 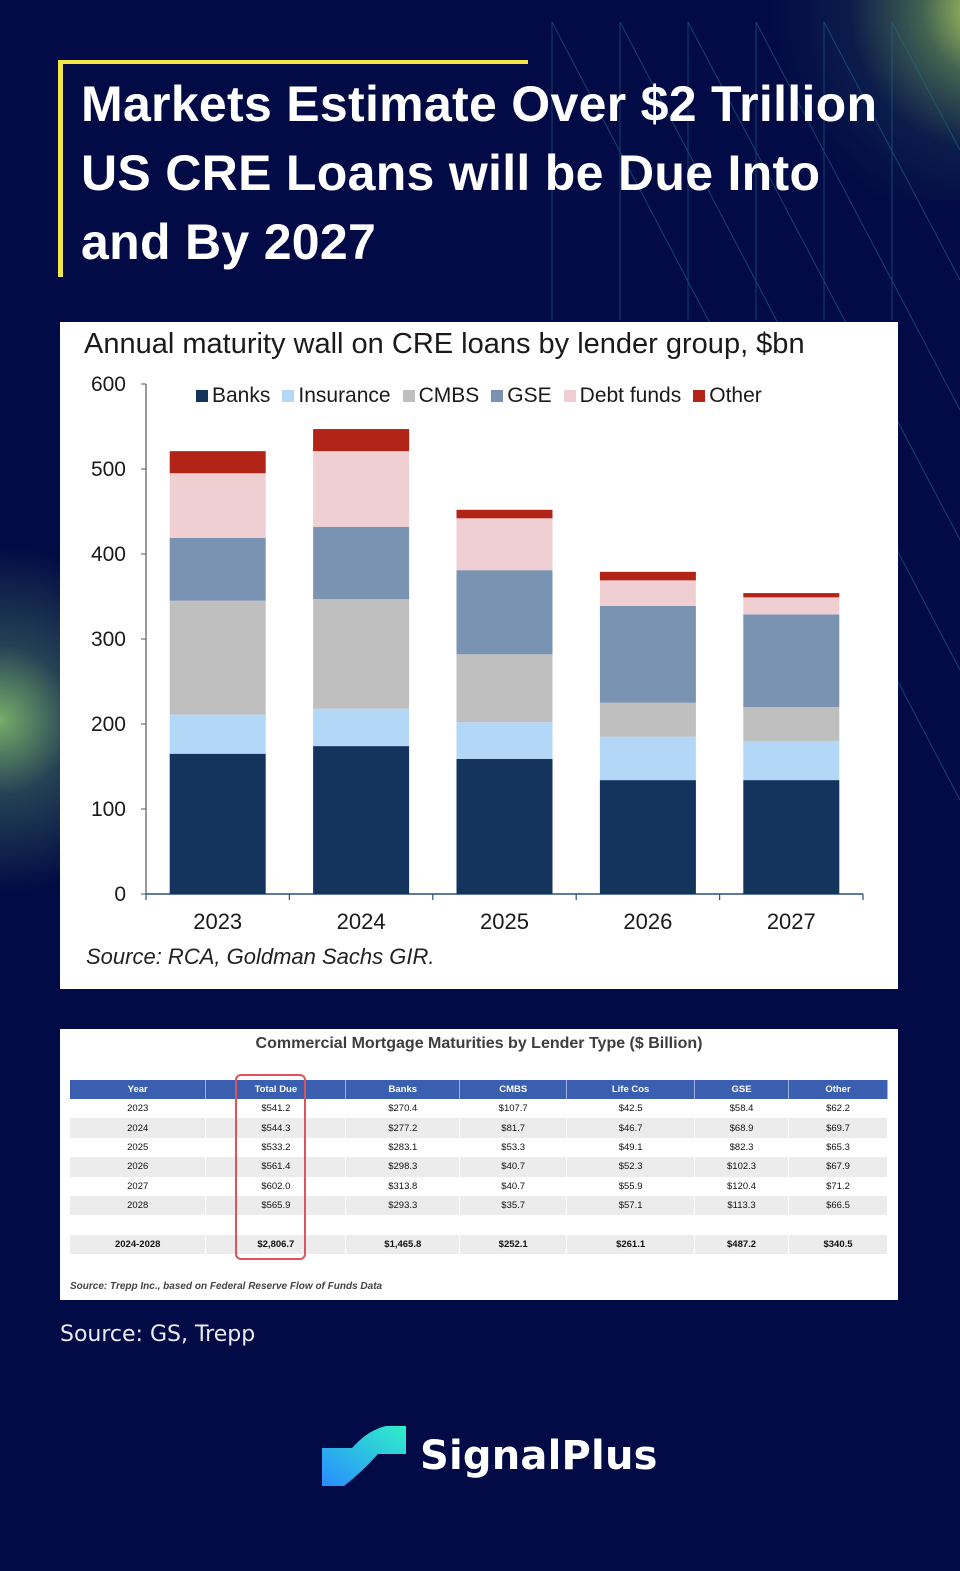 I want to click on table-cell: $71.2, so click(x=838, y=1186).